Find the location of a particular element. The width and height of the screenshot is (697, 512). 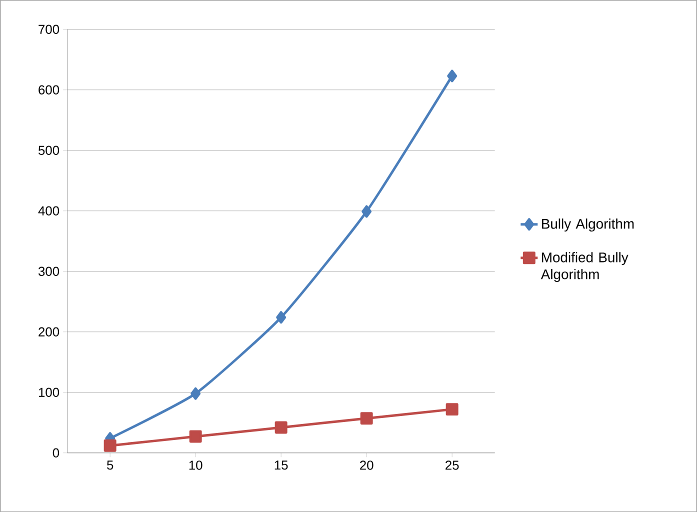

y-tick-label: 300 is located at coordinates (49, 271).